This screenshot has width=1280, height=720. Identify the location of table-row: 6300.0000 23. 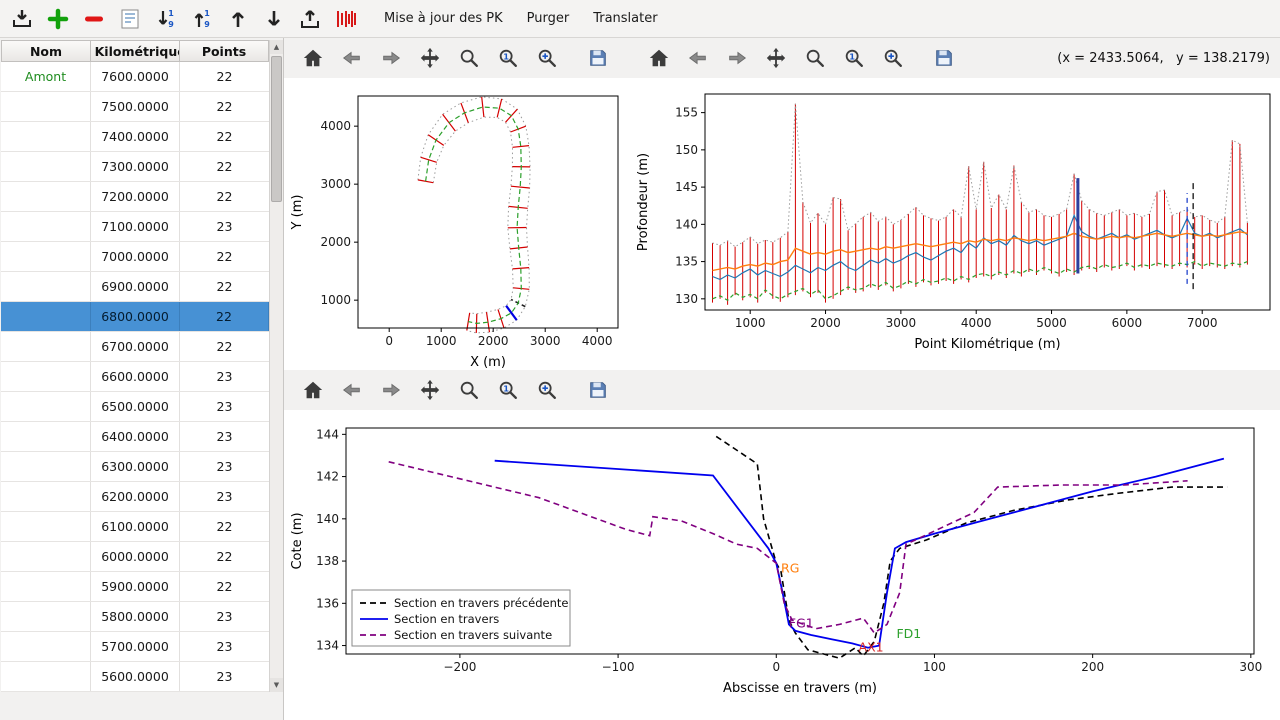
(135, 467).